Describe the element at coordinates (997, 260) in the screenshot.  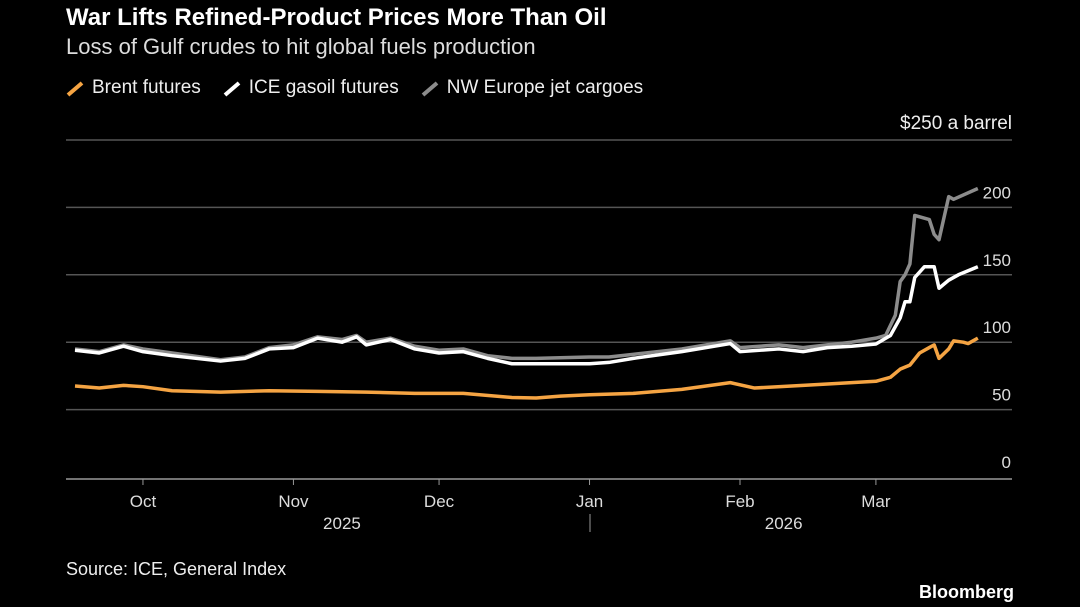
I see `y-tick-label: 150` at that location.